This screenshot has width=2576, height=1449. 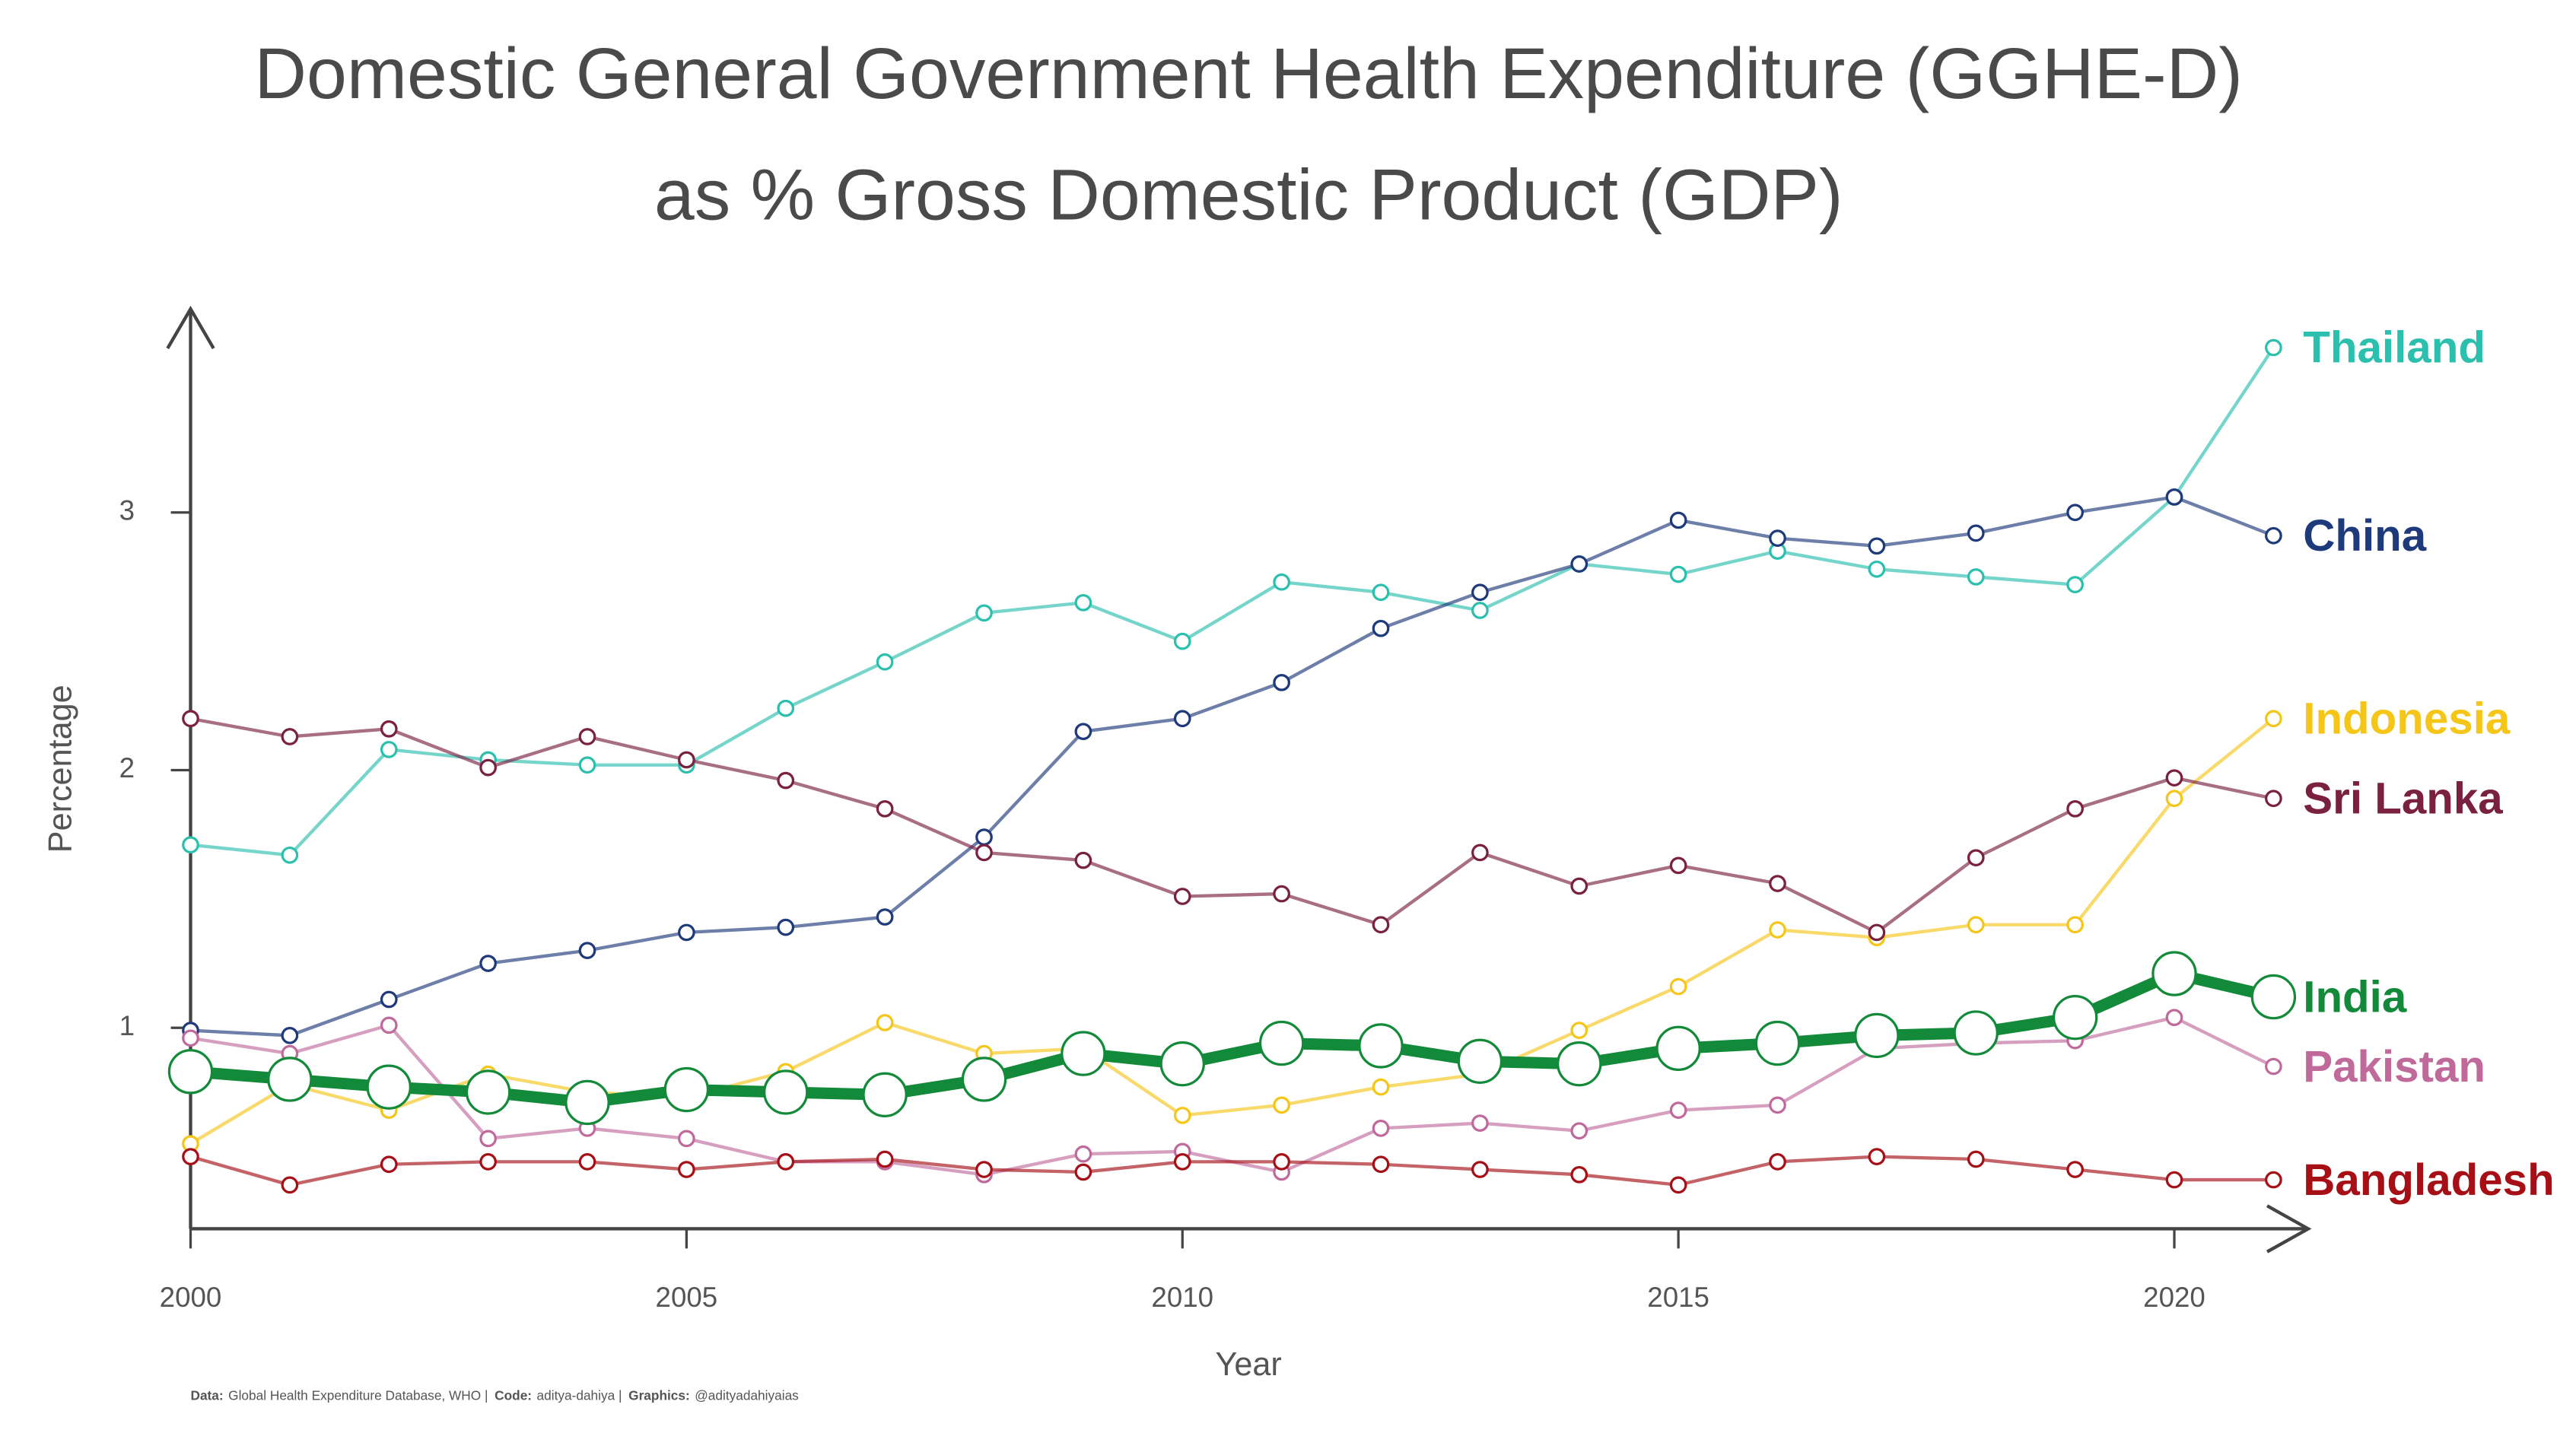 What do you see at coordinates (579, 1395) in the screenshot?
I see `caption-text: aditya-dahiya |` at bounding box center [579, 1395].